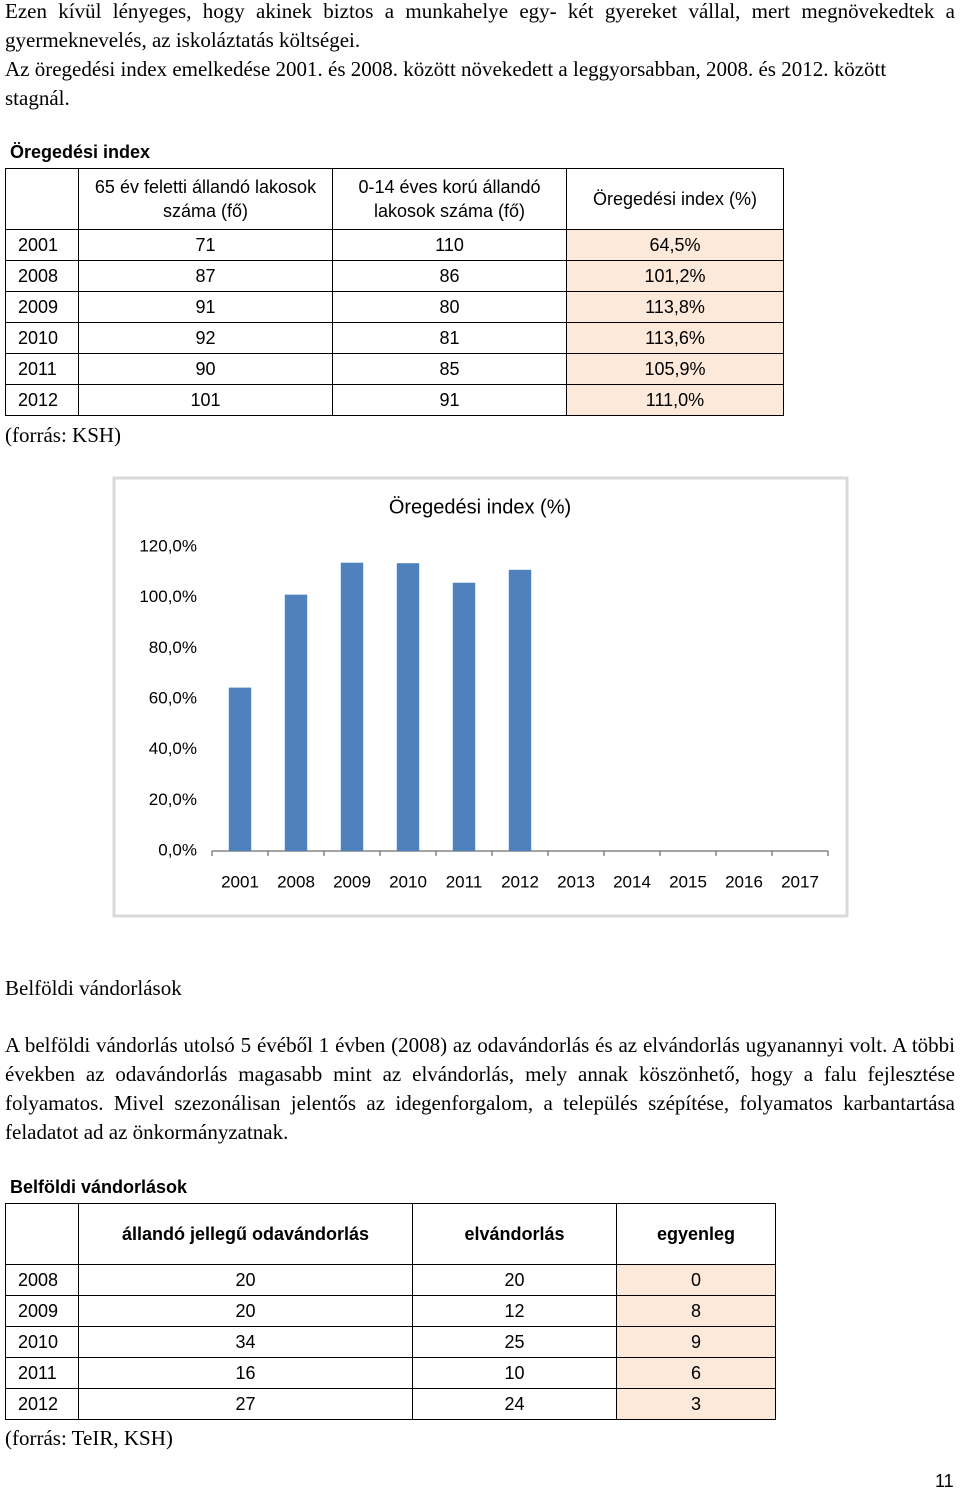 The image size is (960, 1493). I want to click on chart-title: Öregedési index (%), so click(480, 507).